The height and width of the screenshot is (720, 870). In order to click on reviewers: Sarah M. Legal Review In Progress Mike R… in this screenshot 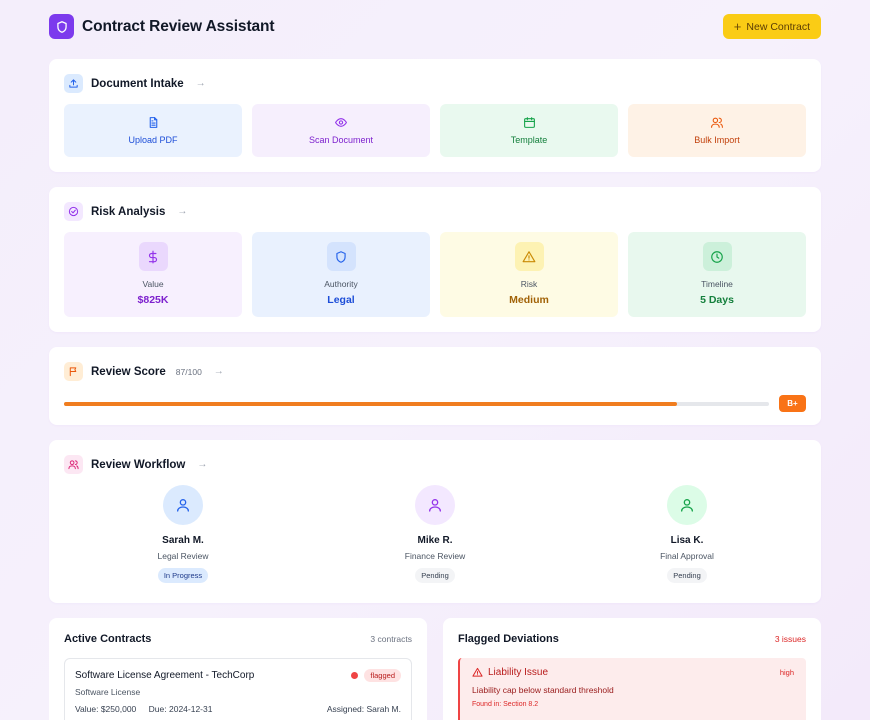, I will do `click(435, 534)`.